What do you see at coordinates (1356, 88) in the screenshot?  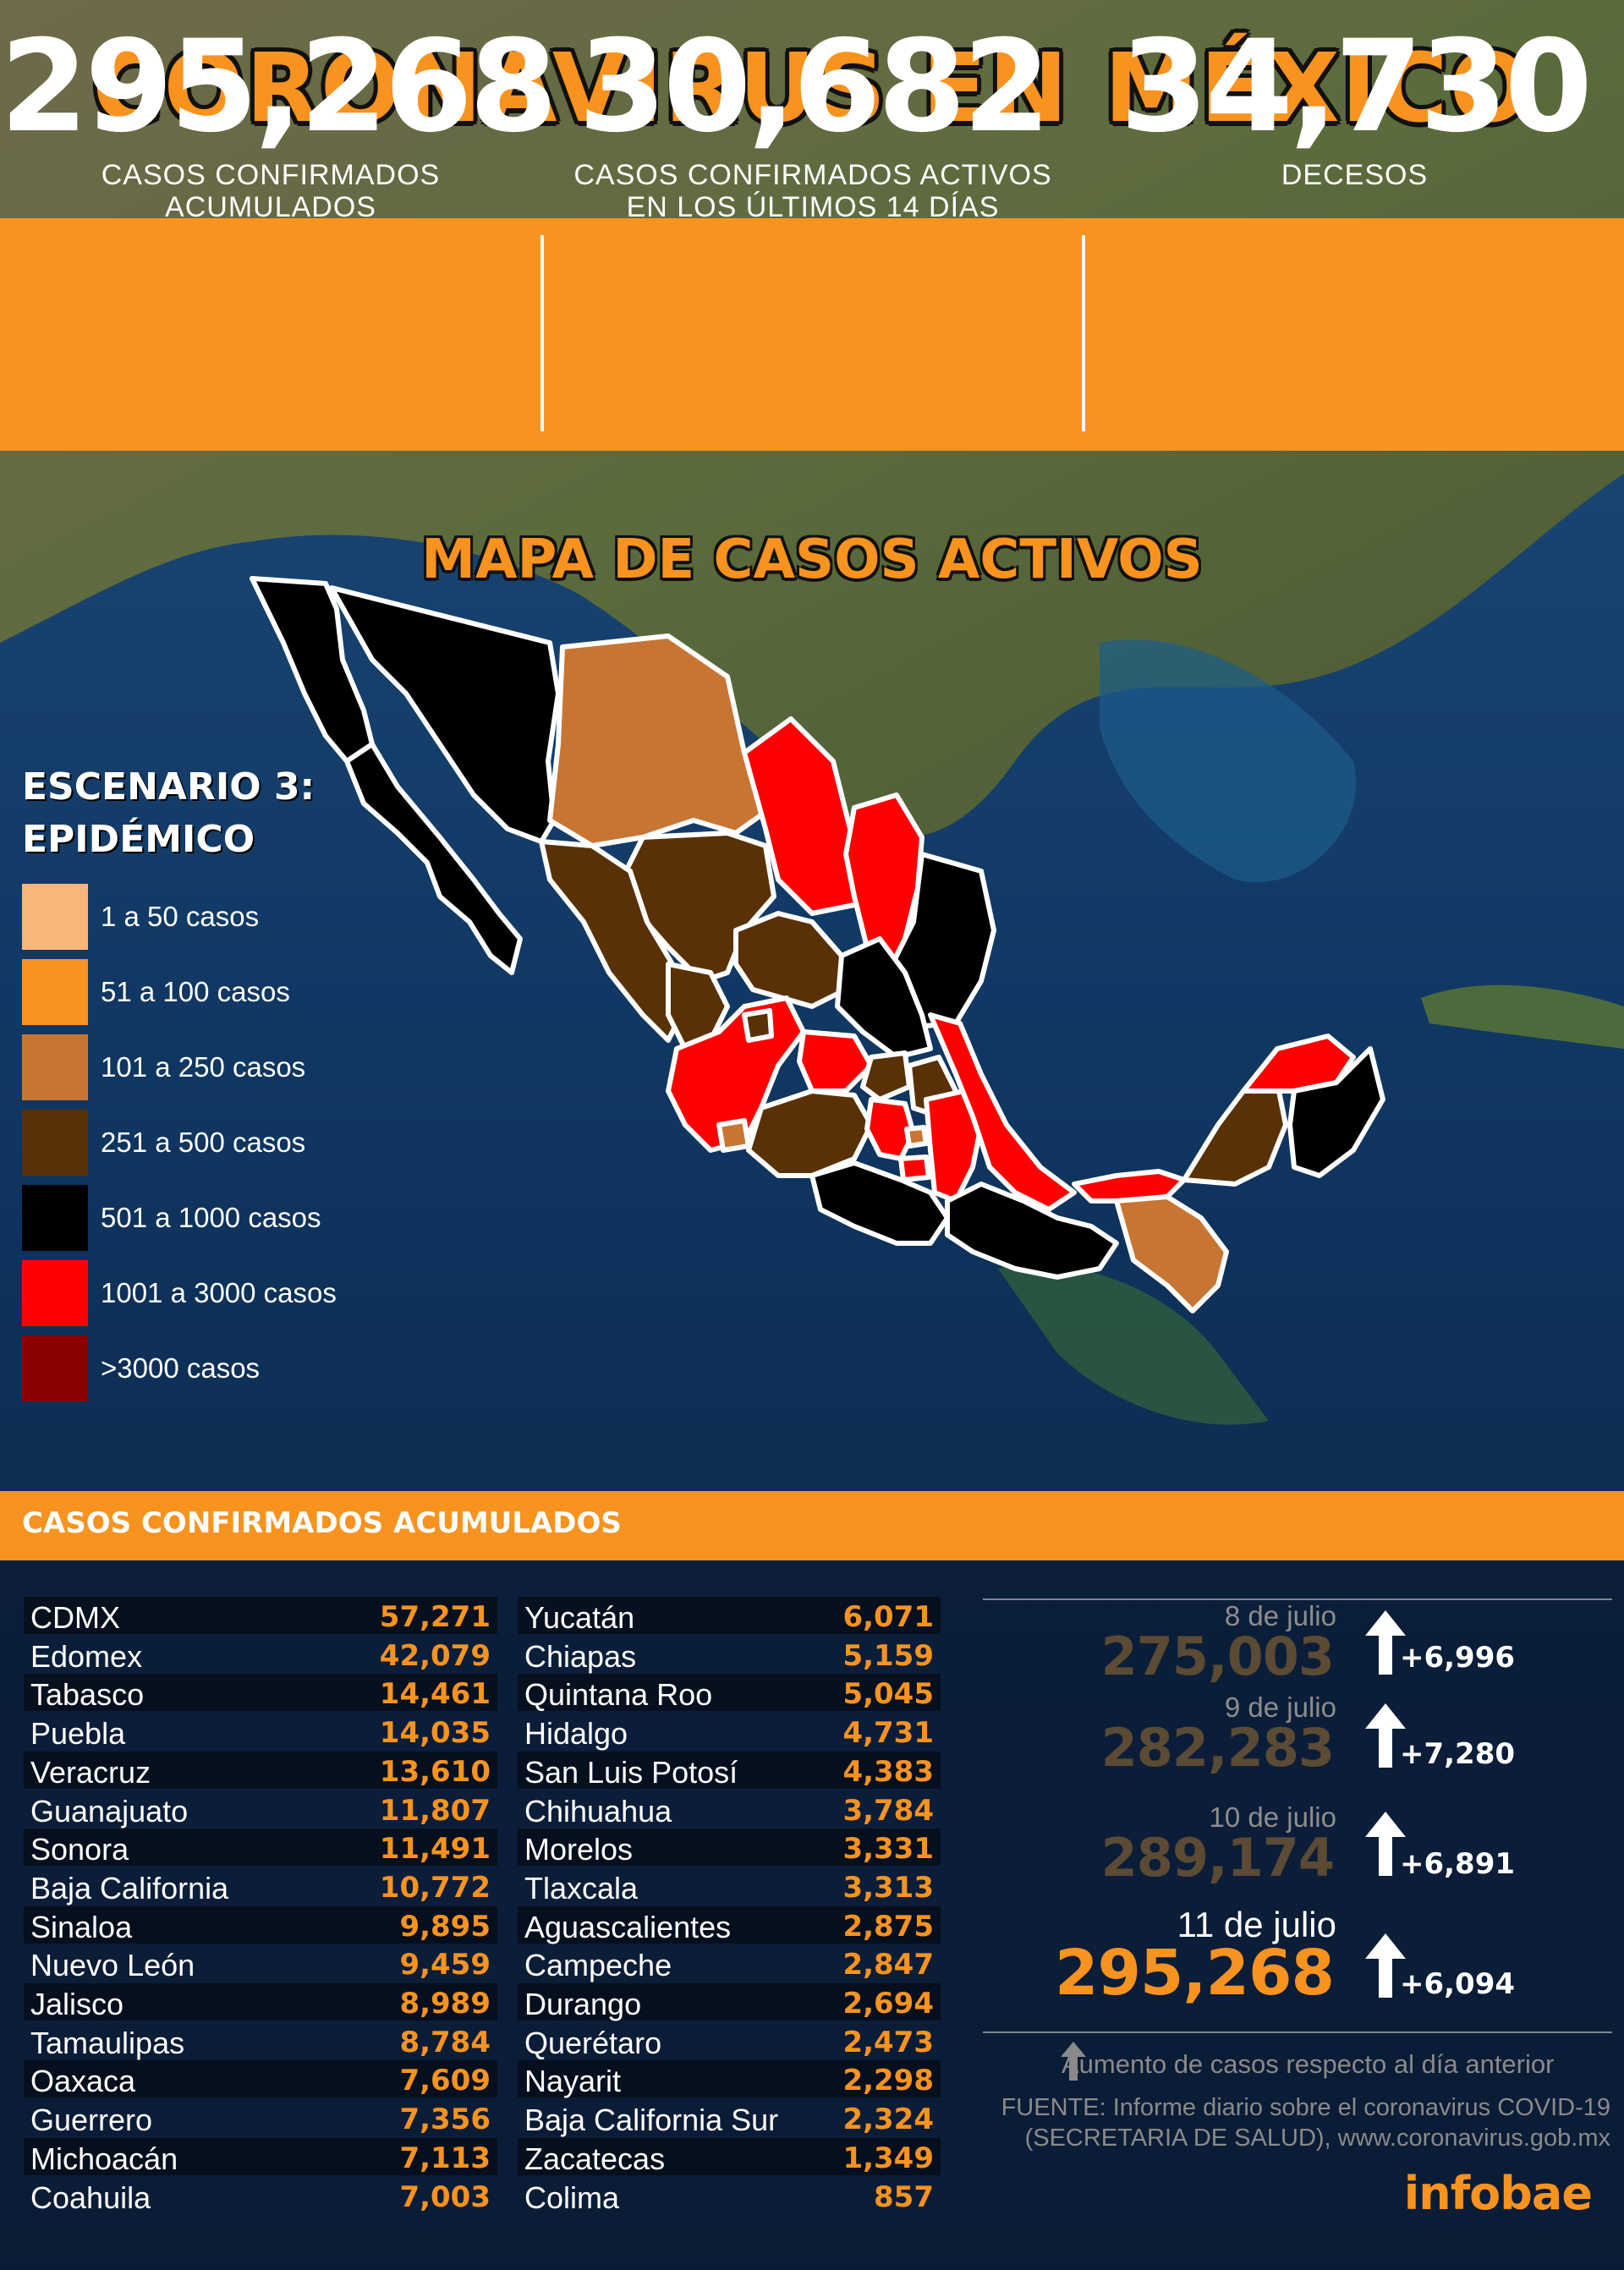 I see `stat-deaths-value: 34,730` at bounding box center [1356, 88].